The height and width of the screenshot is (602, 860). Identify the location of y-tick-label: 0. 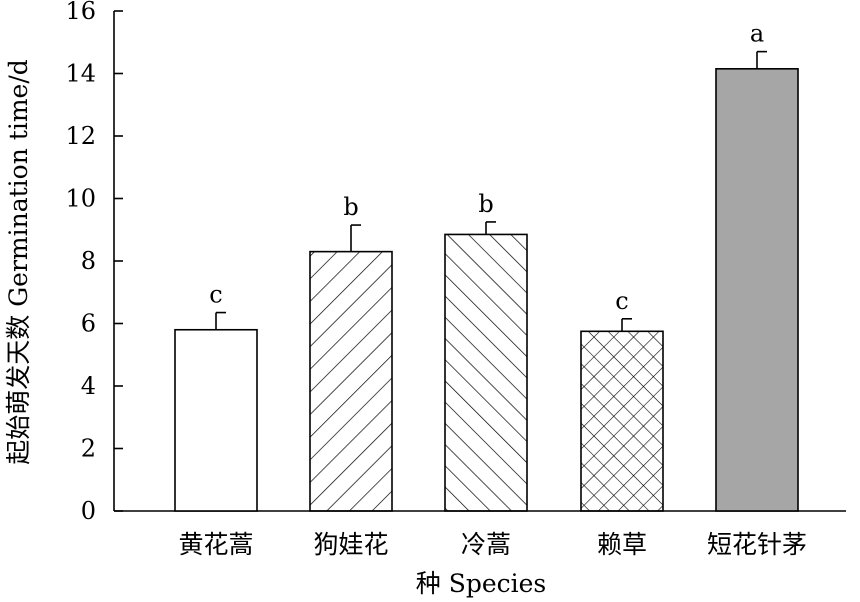
(88, 511).